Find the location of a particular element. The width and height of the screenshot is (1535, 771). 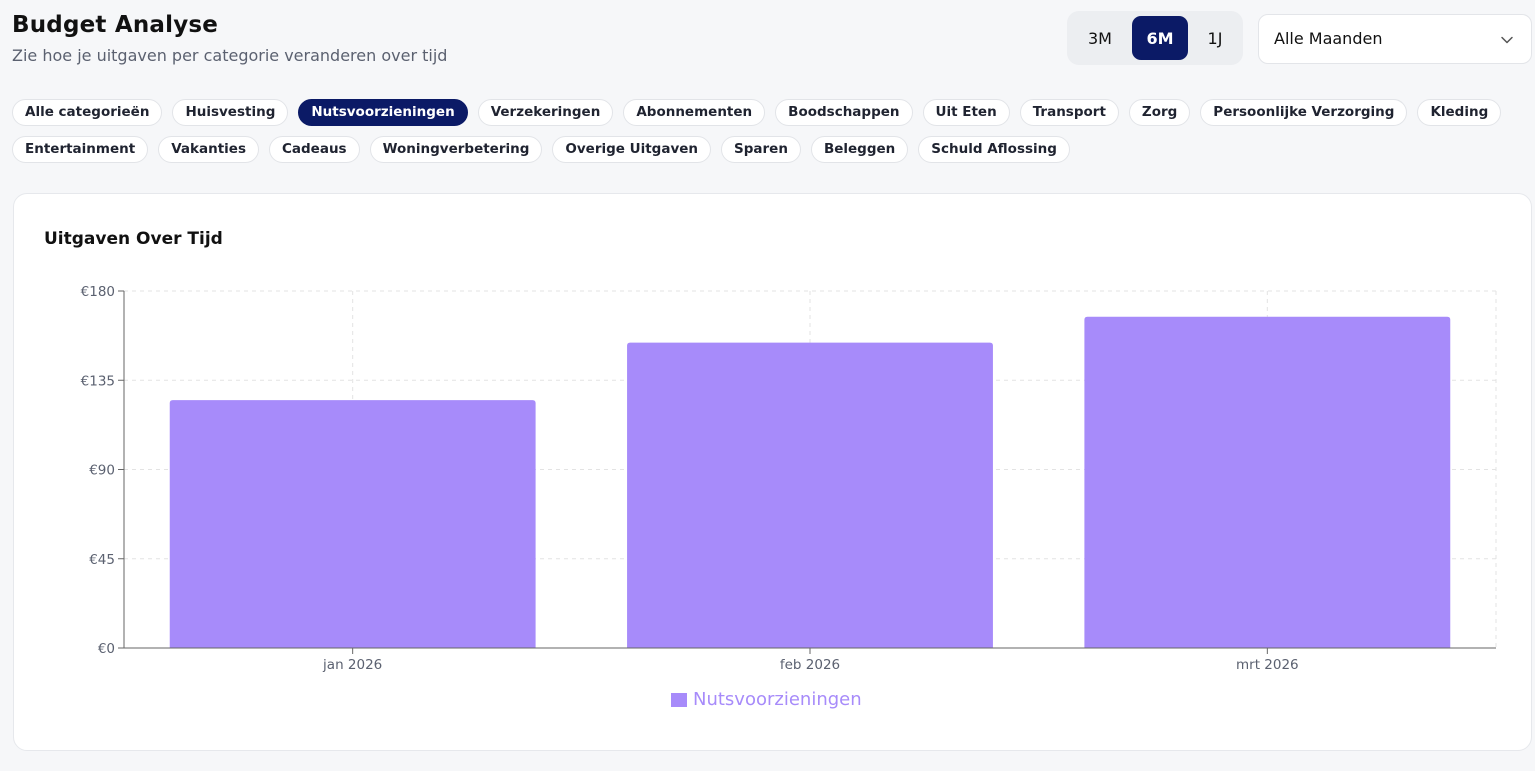

y-tick-label: €90 is located at coordinates (102, 471).